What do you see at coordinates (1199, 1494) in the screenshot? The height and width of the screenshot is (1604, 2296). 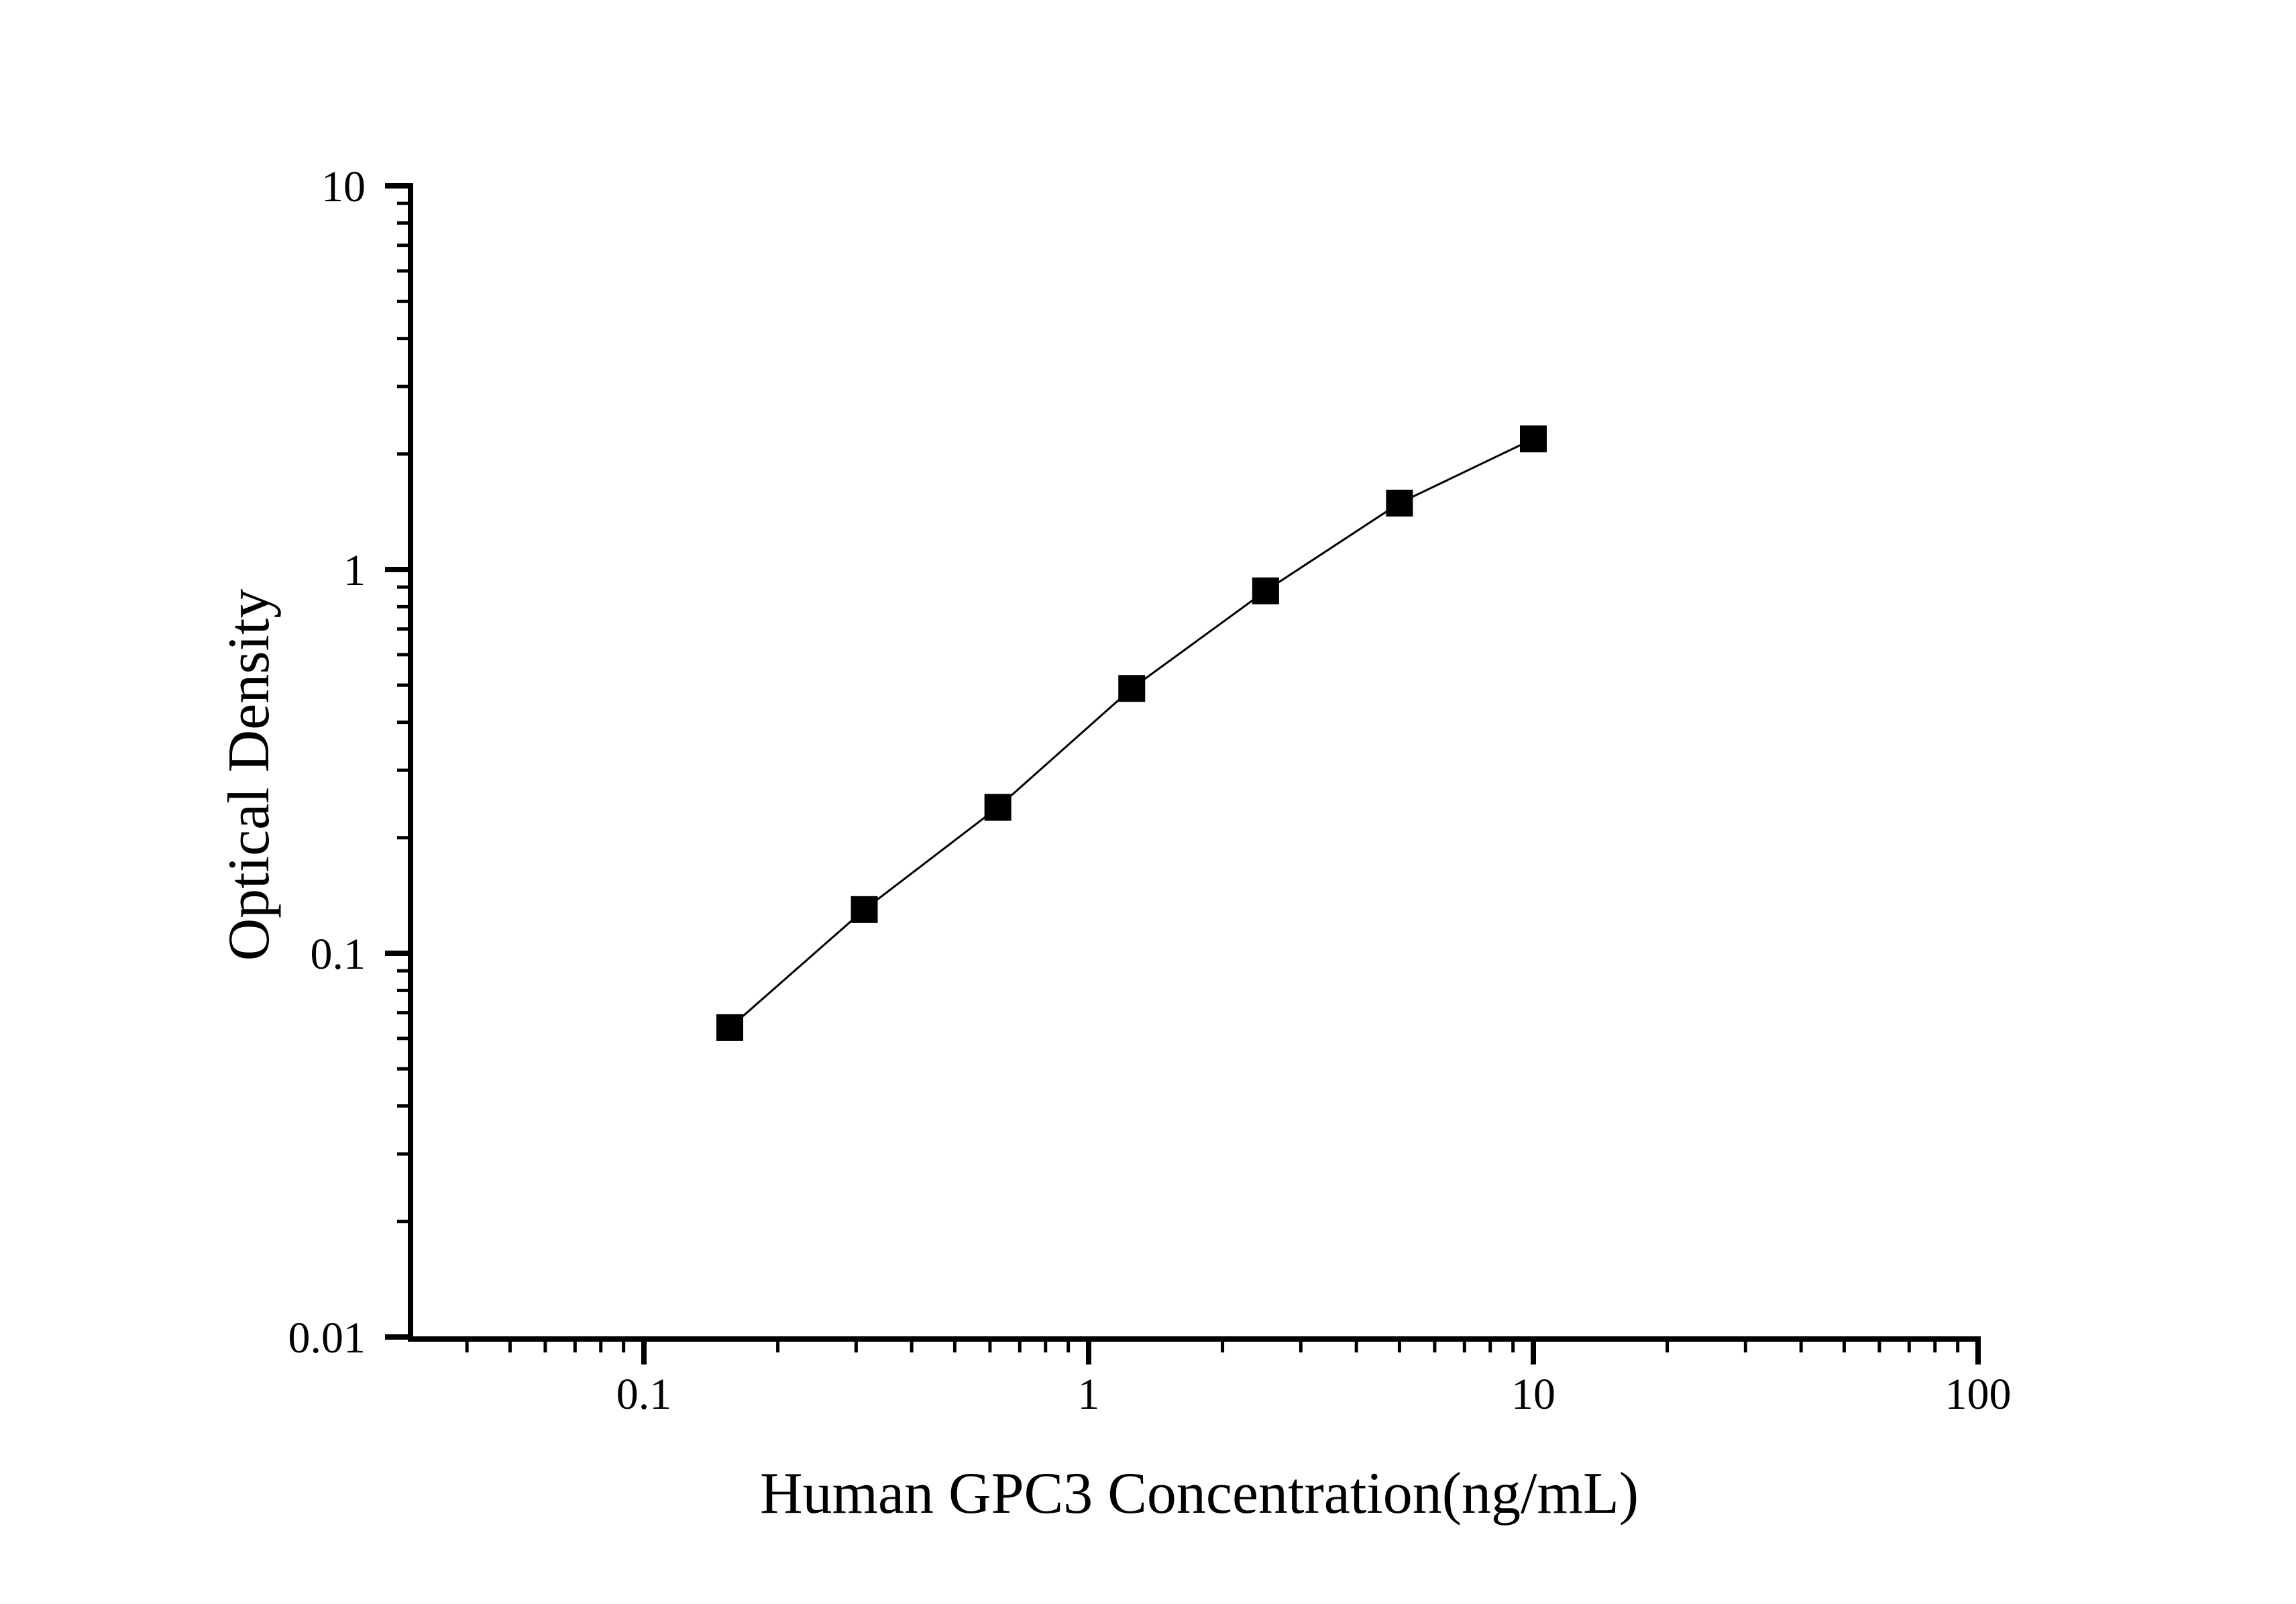 I see `x-axis-title: Human GPC3 Concentration(ng/mL)` at bounding box center [1199, 1494].